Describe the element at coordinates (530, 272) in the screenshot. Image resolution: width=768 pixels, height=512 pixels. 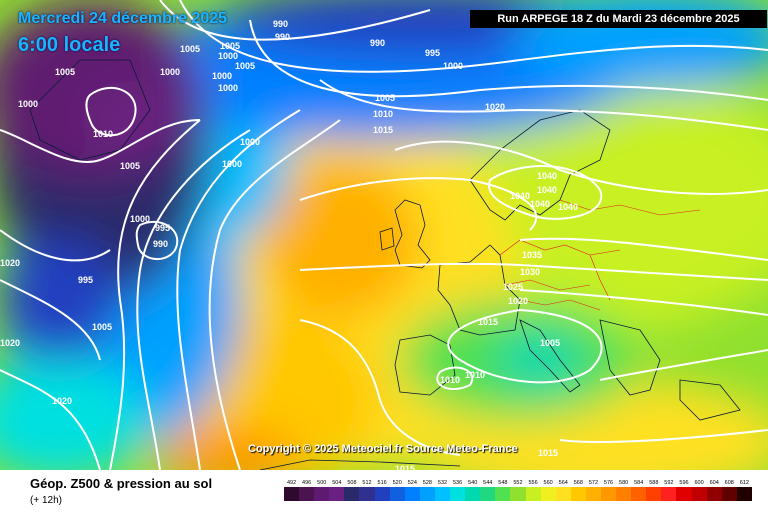
I see `isobar-label: 1030` at that location.